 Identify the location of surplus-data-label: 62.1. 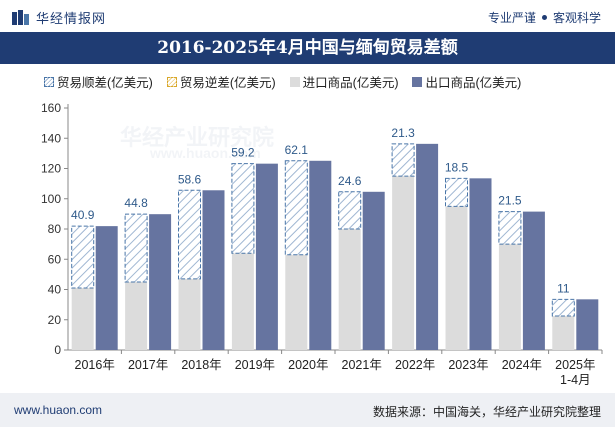
(297, 150).